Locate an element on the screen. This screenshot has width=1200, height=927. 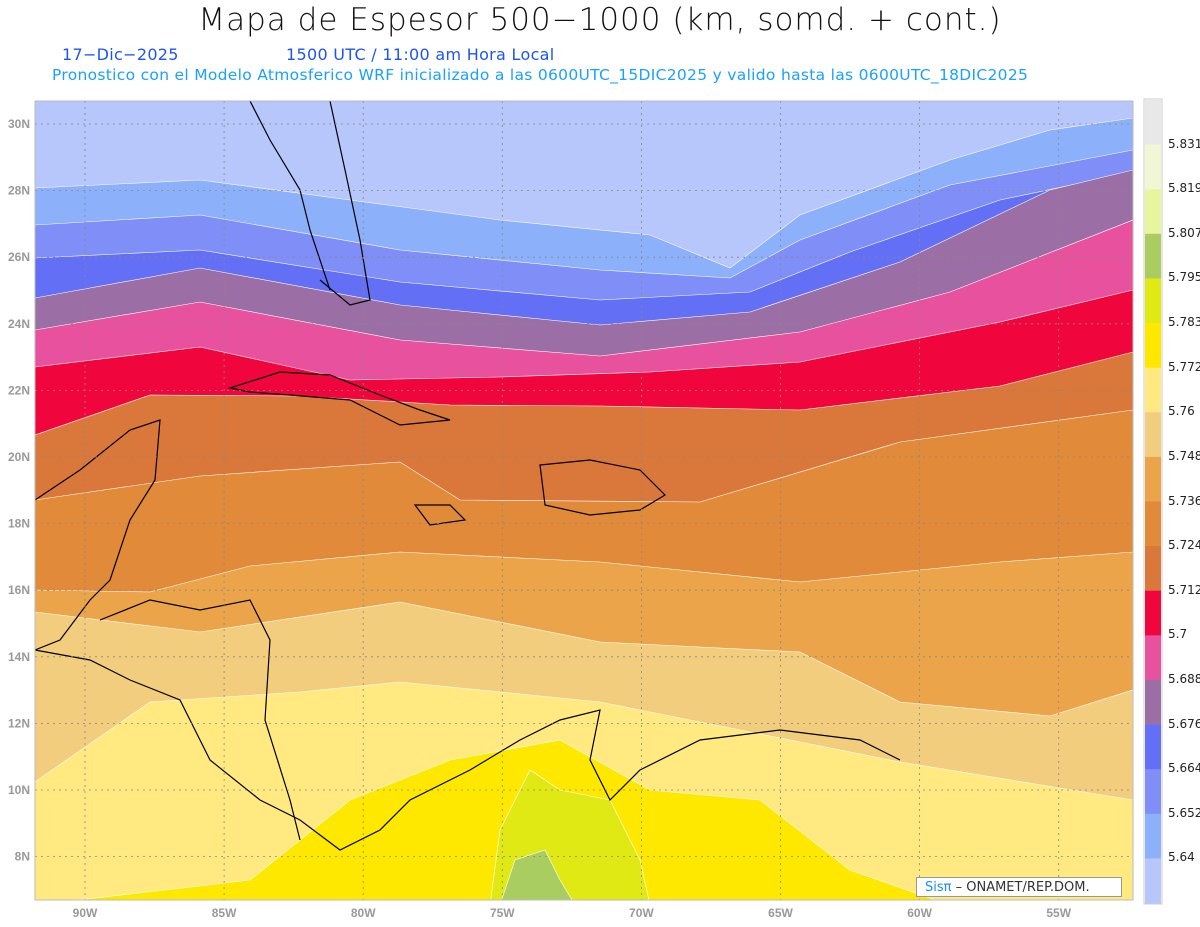
lat-label: 14N is located at coordinates (19, 657).